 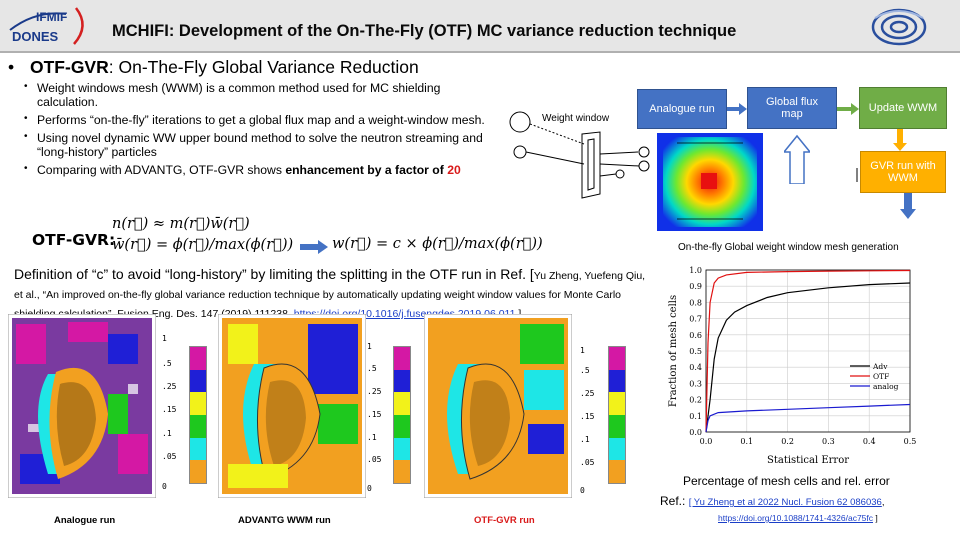 I want to click on enhancement-text: enhancement by a factor of, so click(x=366, y=170).